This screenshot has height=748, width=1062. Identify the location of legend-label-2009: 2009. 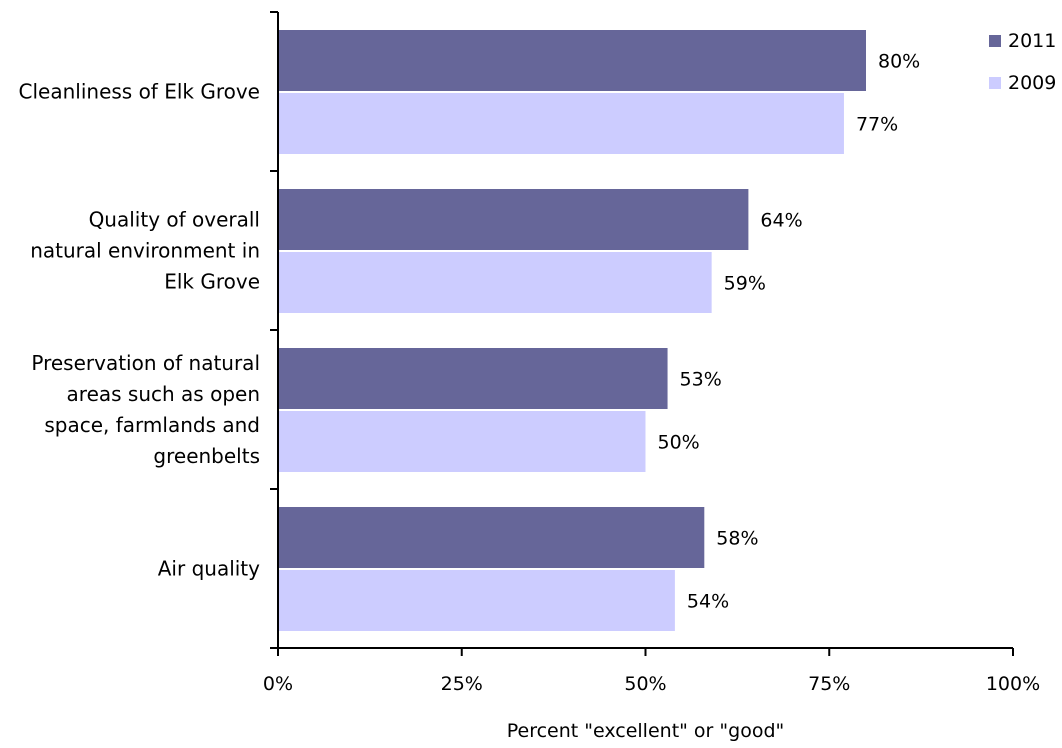
(1032, 83).